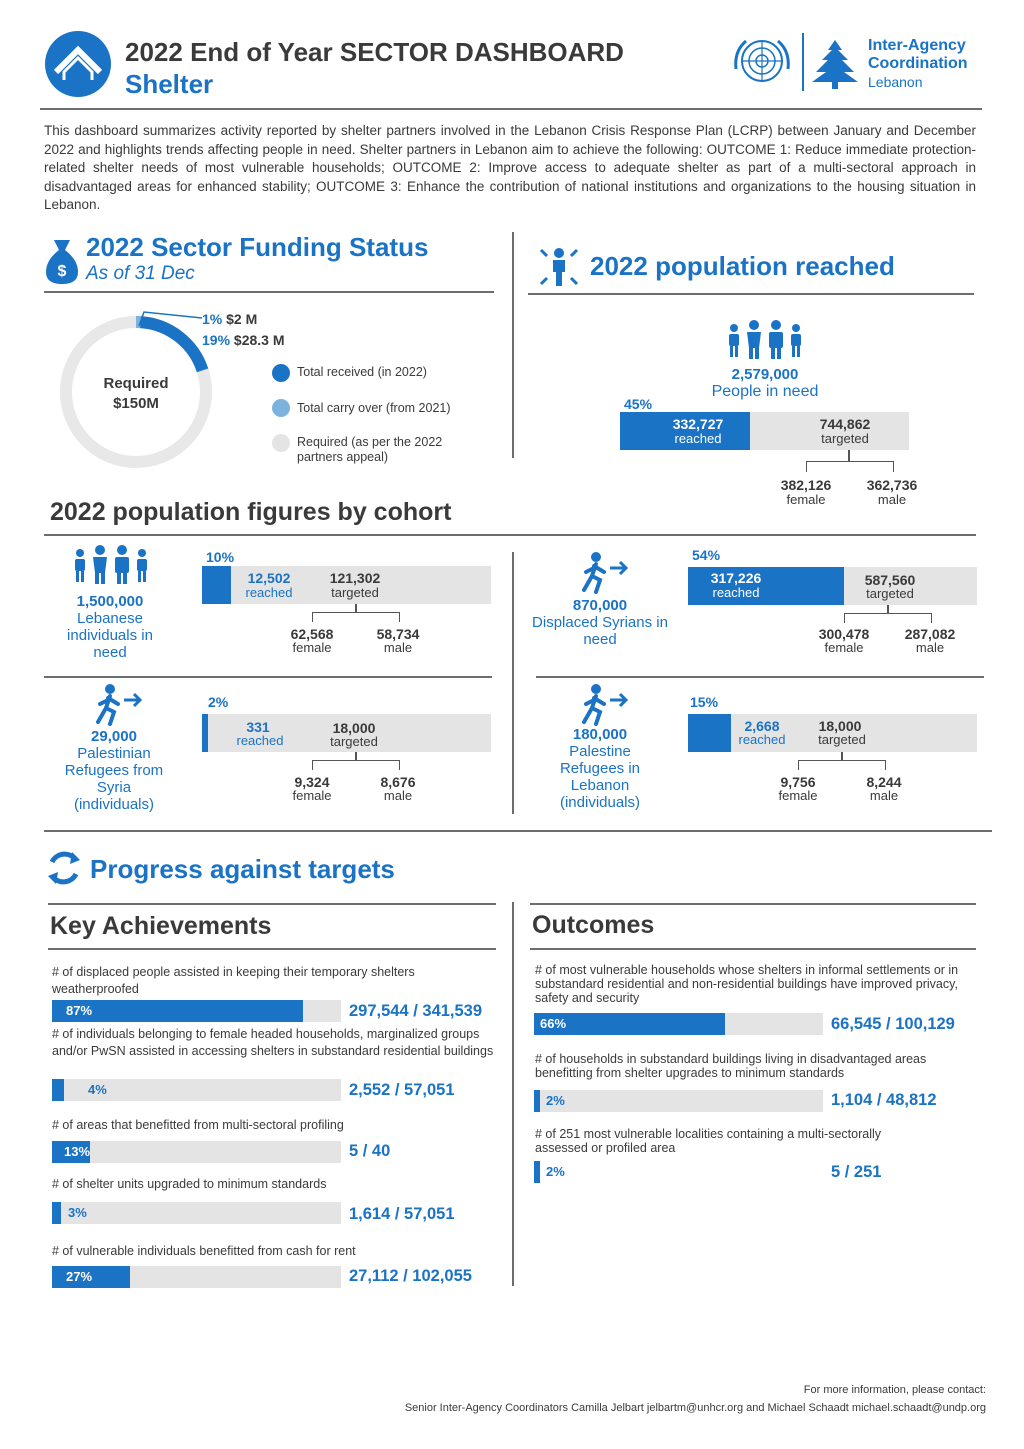 The height and width of the screenshot is (1449, 1024). Describe the element at coordinates (856, 1172) in the screenshot. I see `outcome-3-value: 5 / 251` at that location.